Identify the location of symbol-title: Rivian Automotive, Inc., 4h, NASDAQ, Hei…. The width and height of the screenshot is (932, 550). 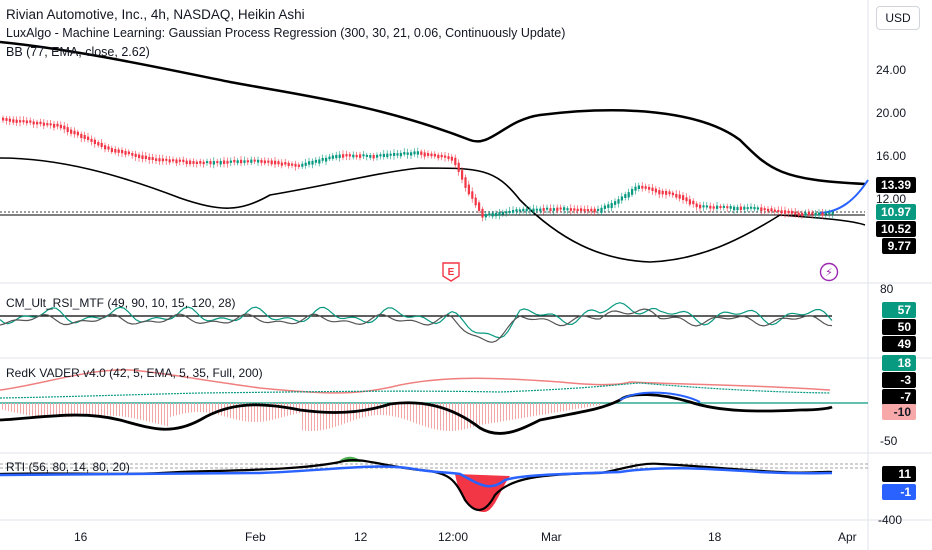
(155, 14).